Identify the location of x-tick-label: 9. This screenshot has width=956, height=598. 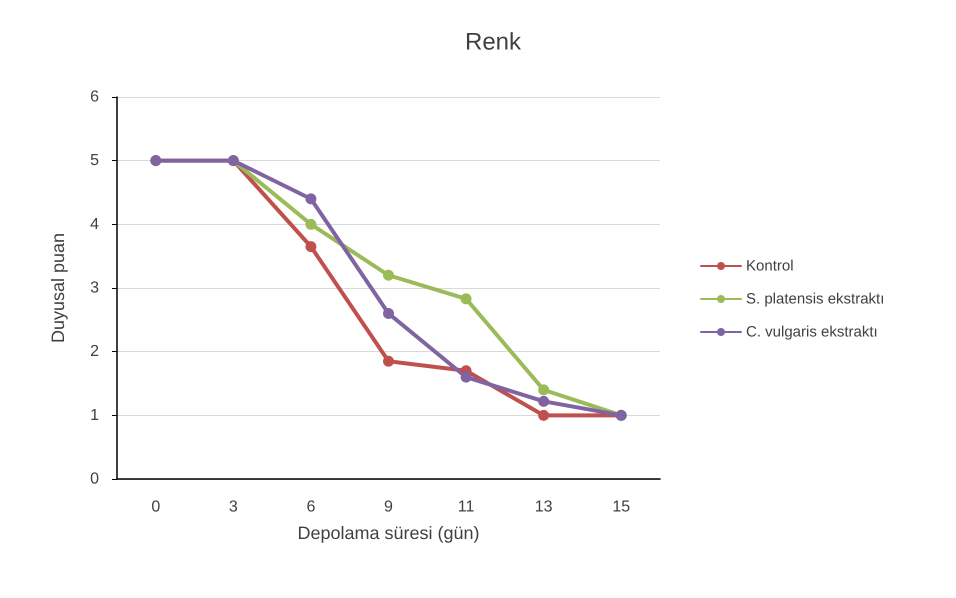
(389, 507).